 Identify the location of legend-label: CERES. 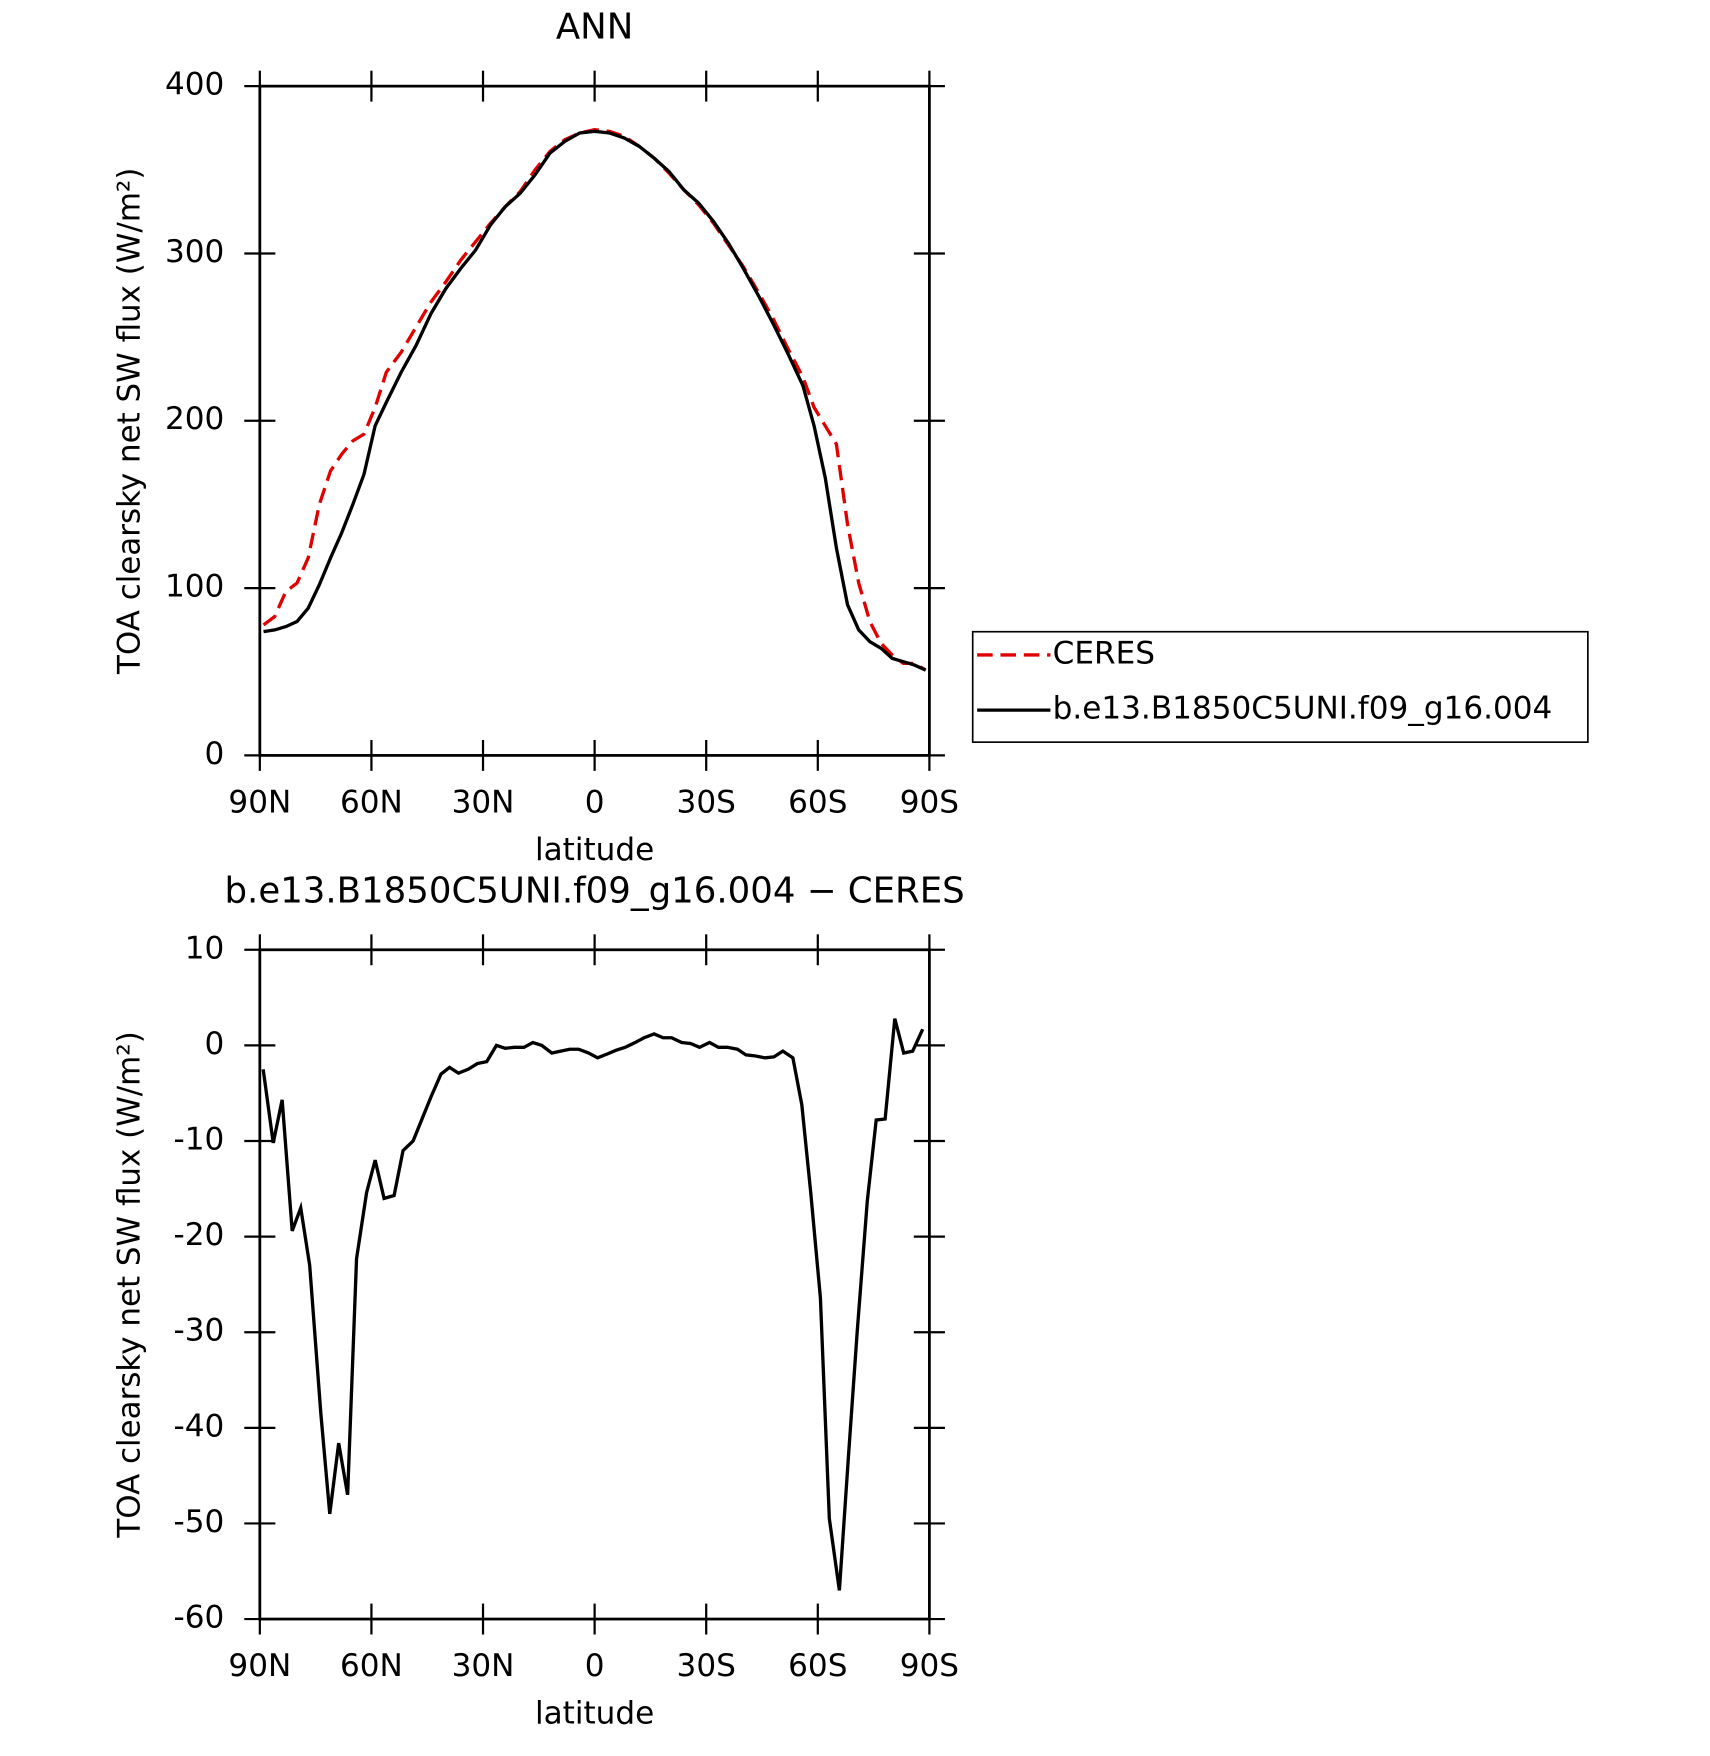
(1104, 653).